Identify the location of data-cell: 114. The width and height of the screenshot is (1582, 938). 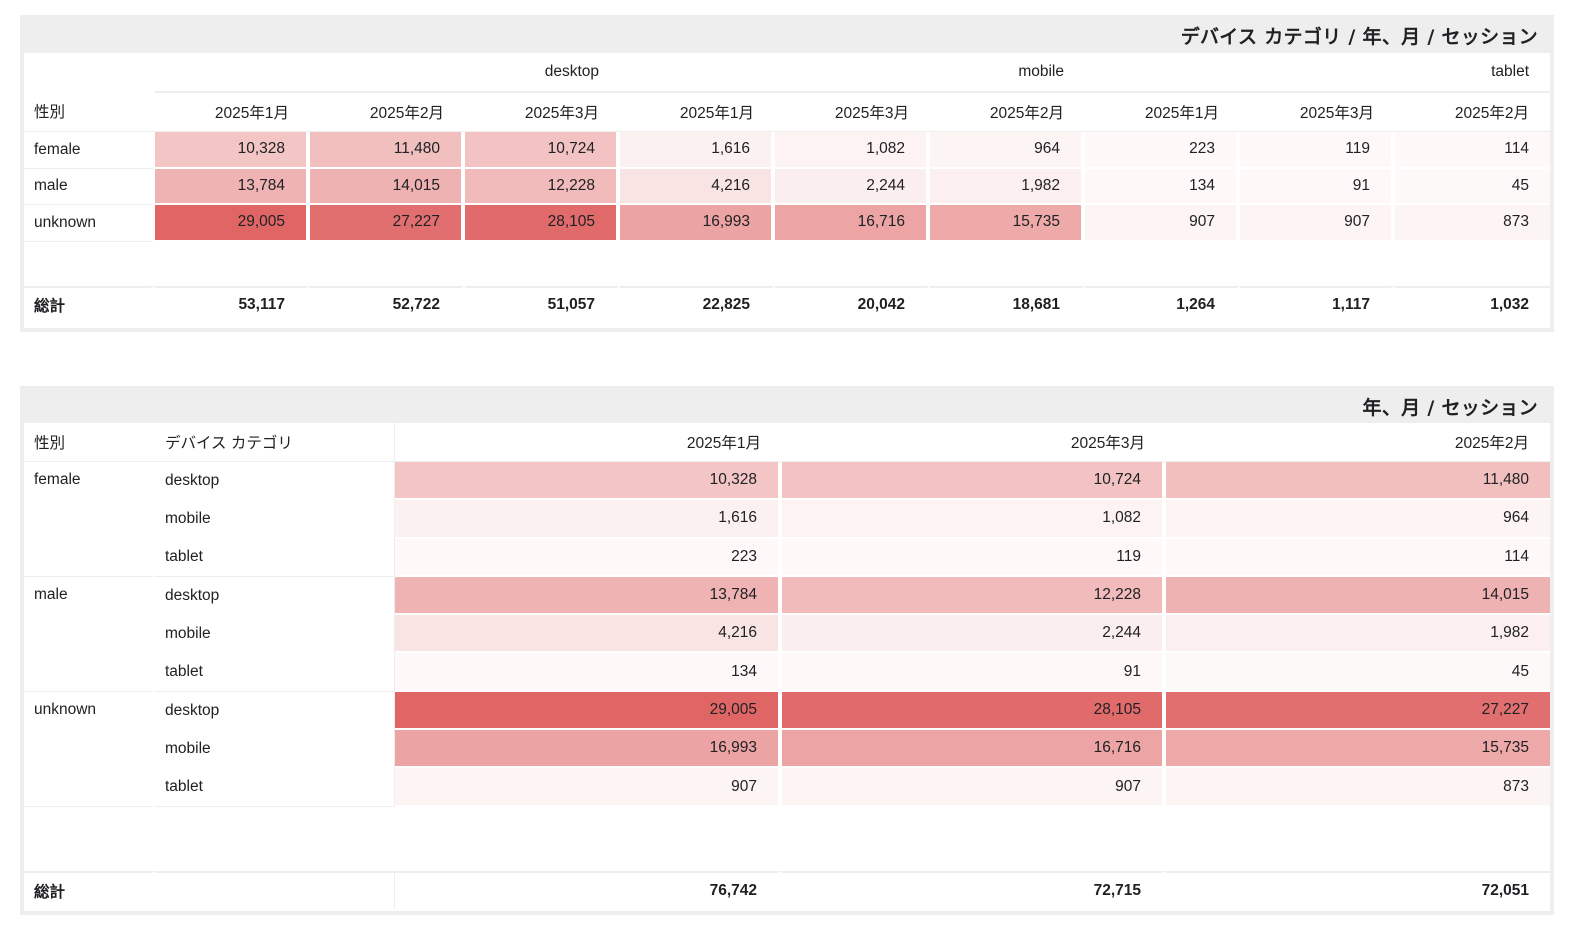
(1358, 557).